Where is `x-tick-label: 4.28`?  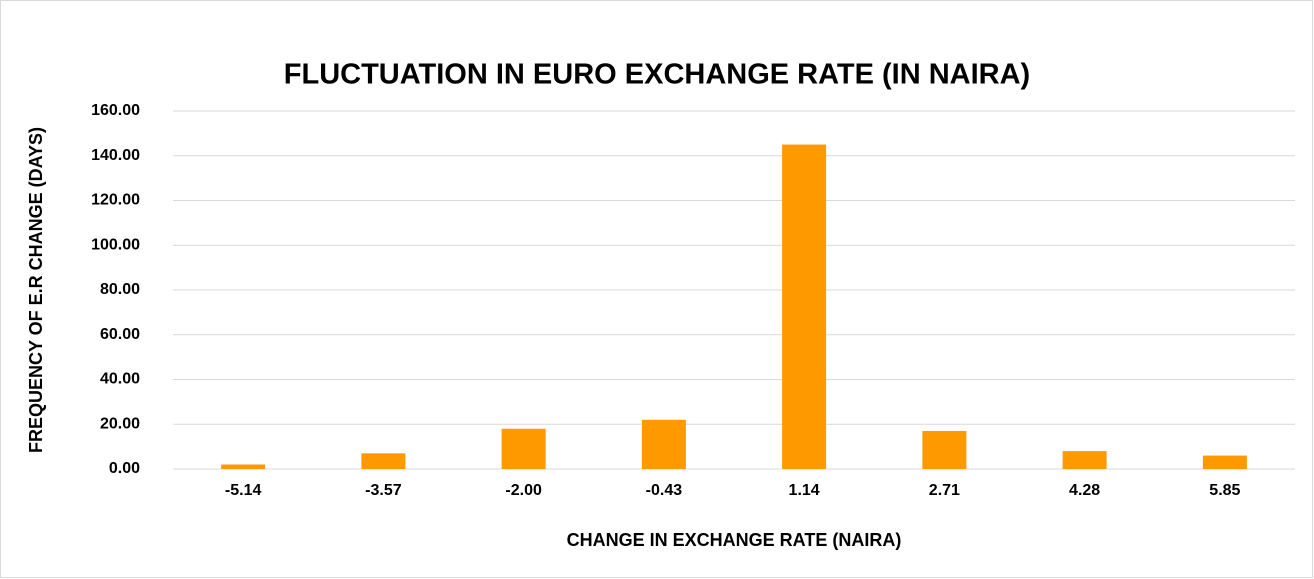 x-tick-label: 4.28 is located at coordinates (1084, 490).